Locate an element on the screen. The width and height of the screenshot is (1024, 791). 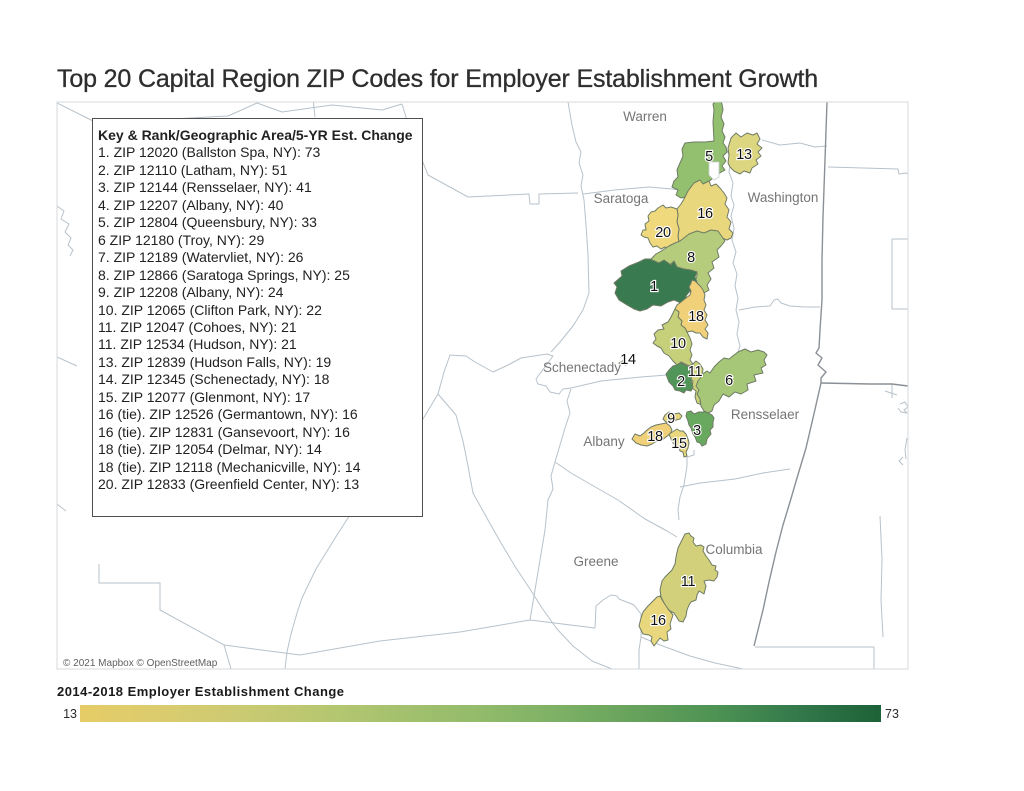
svg-text: 6 is located at coordinates (729, 381).